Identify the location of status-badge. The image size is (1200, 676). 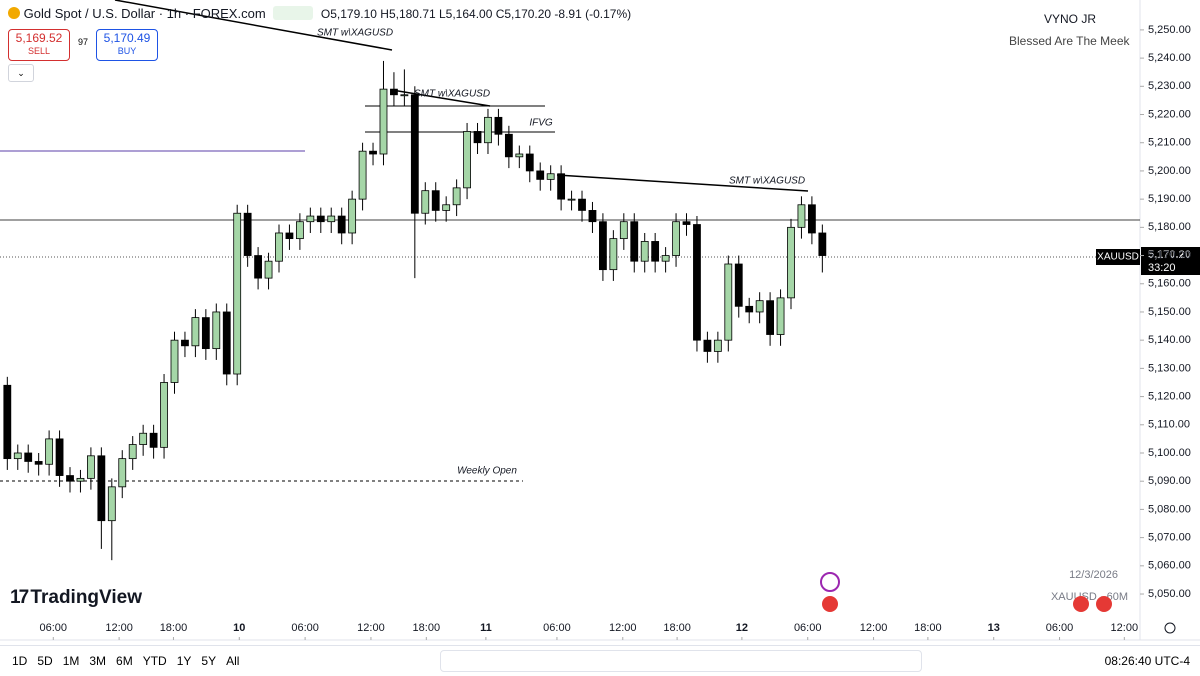
(293, 13).